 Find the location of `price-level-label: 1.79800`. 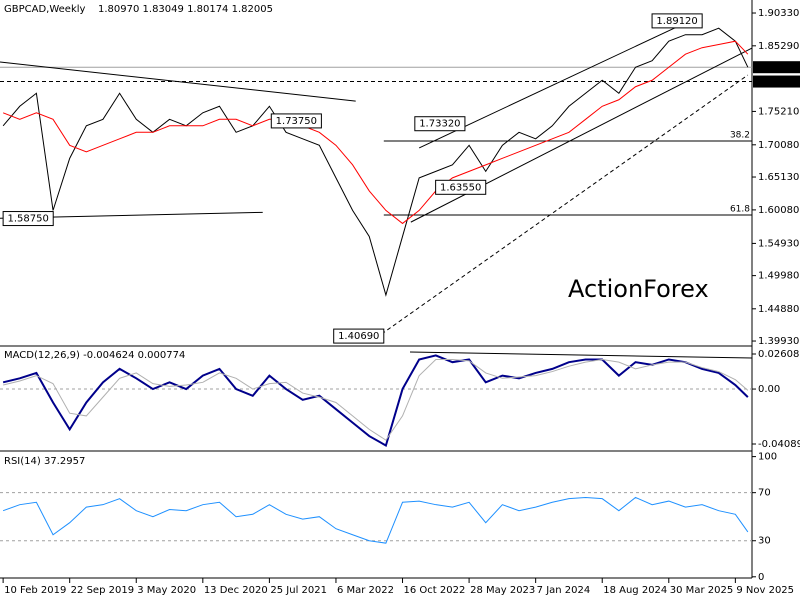

price-level-label: 1.79800 is located at coordinates (777, 82).